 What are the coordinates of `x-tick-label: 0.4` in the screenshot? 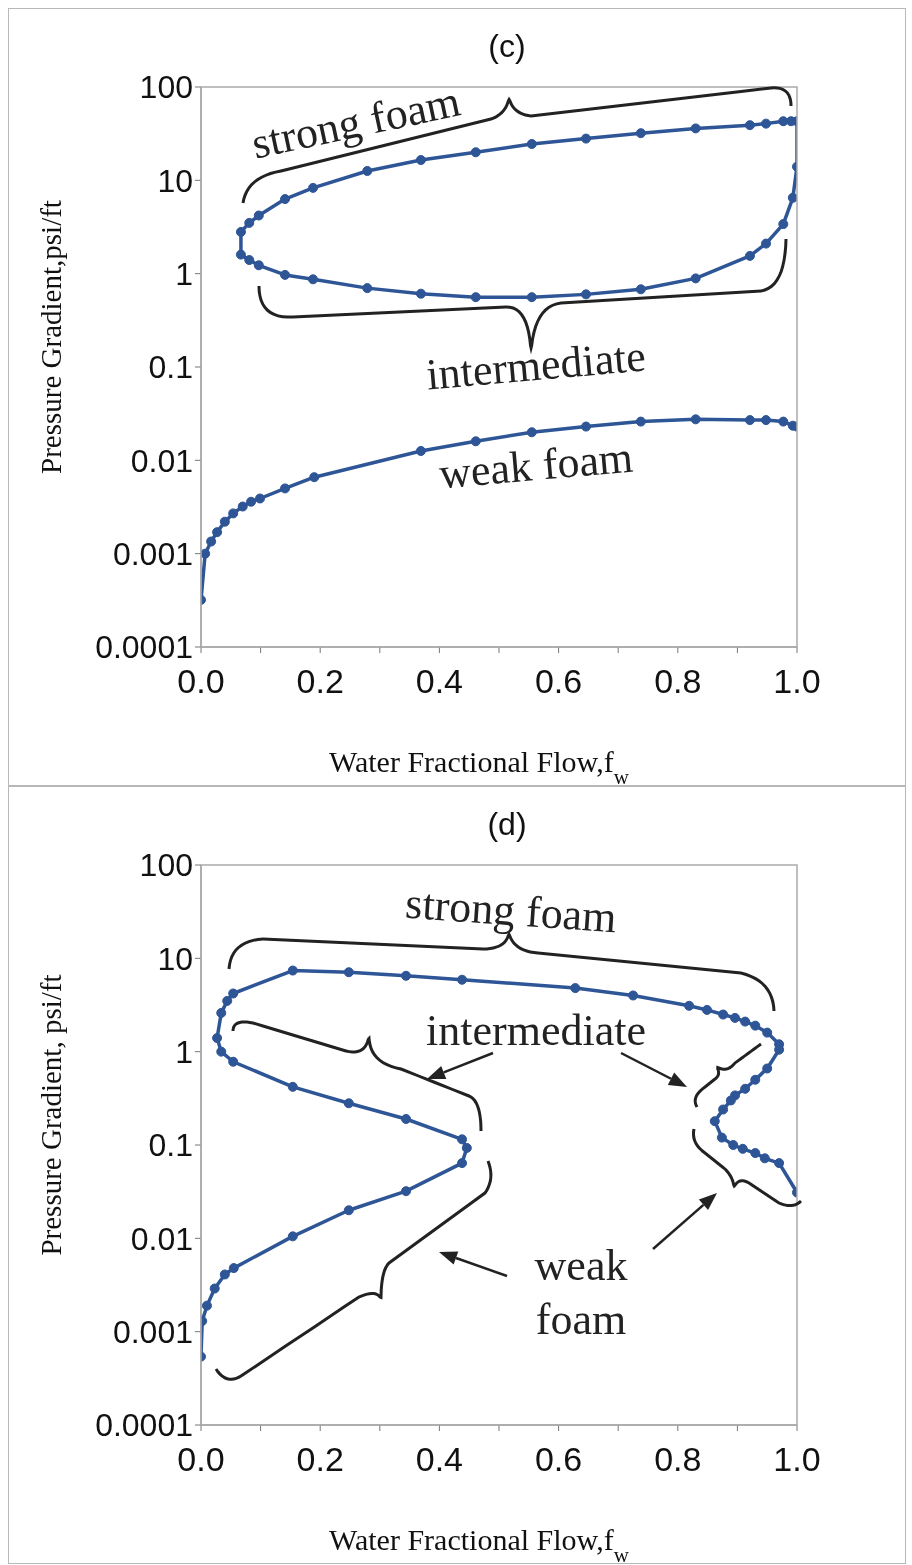 It's located at (439, 681).